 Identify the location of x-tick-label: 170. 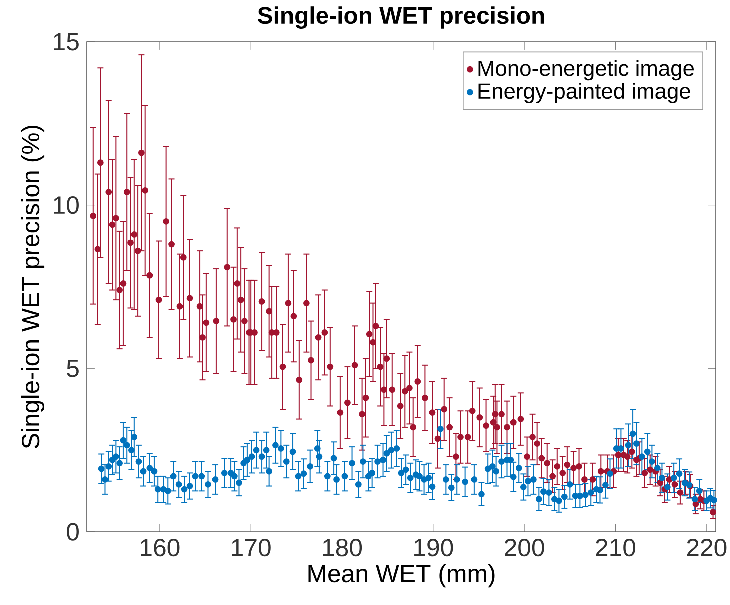
(251, 548).